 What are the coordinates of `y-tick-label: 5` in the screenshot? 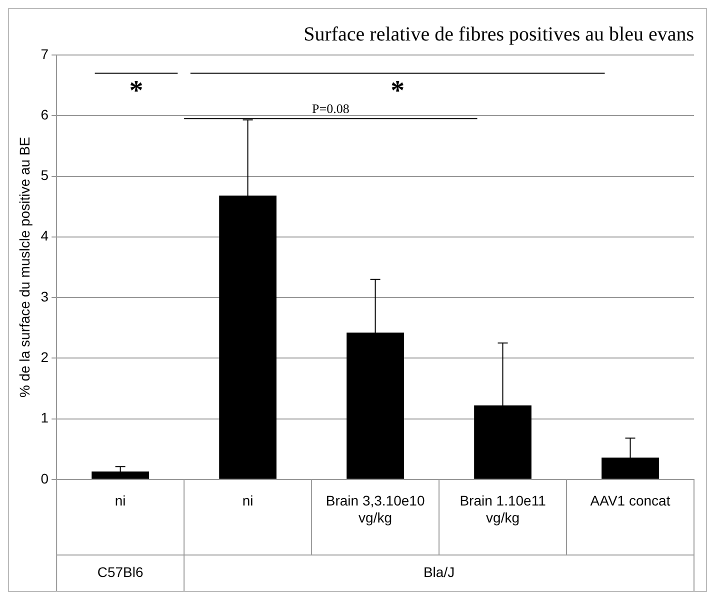 It's located at (44, 175).